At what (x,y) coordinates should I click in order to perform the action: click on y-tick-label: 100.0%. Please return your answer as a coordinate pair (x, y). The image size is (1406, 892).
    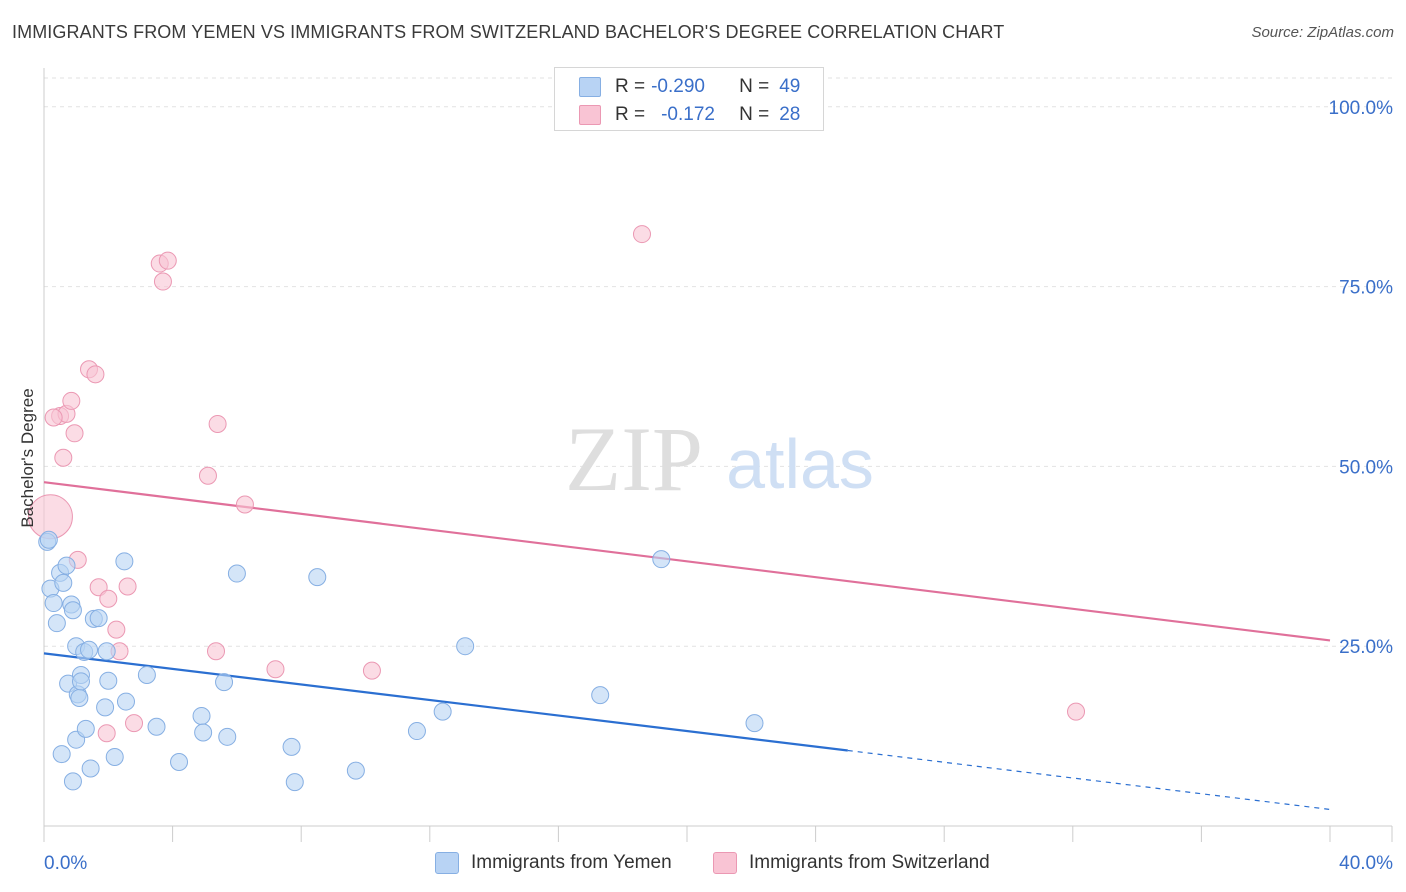
    Looking at the image, I should click on (1361, 108).